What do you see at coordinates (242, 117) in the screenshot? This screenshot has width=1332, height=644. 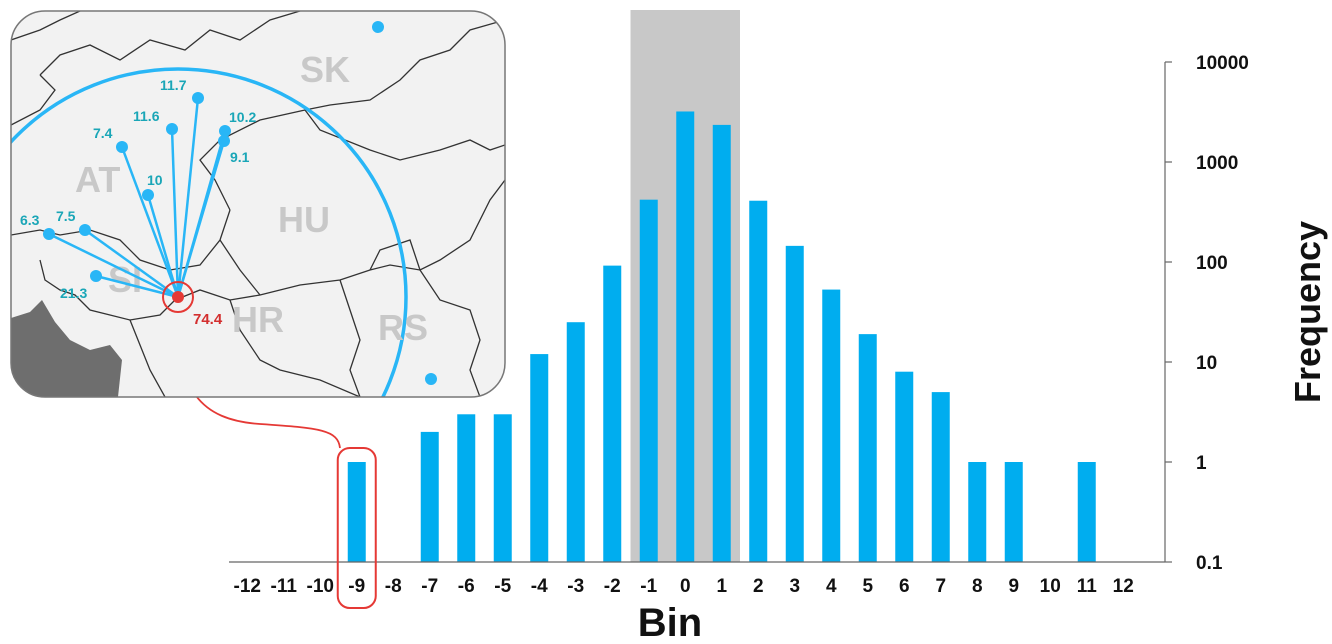 I see `station-label: 10.2` at bounding box center [242, 117].